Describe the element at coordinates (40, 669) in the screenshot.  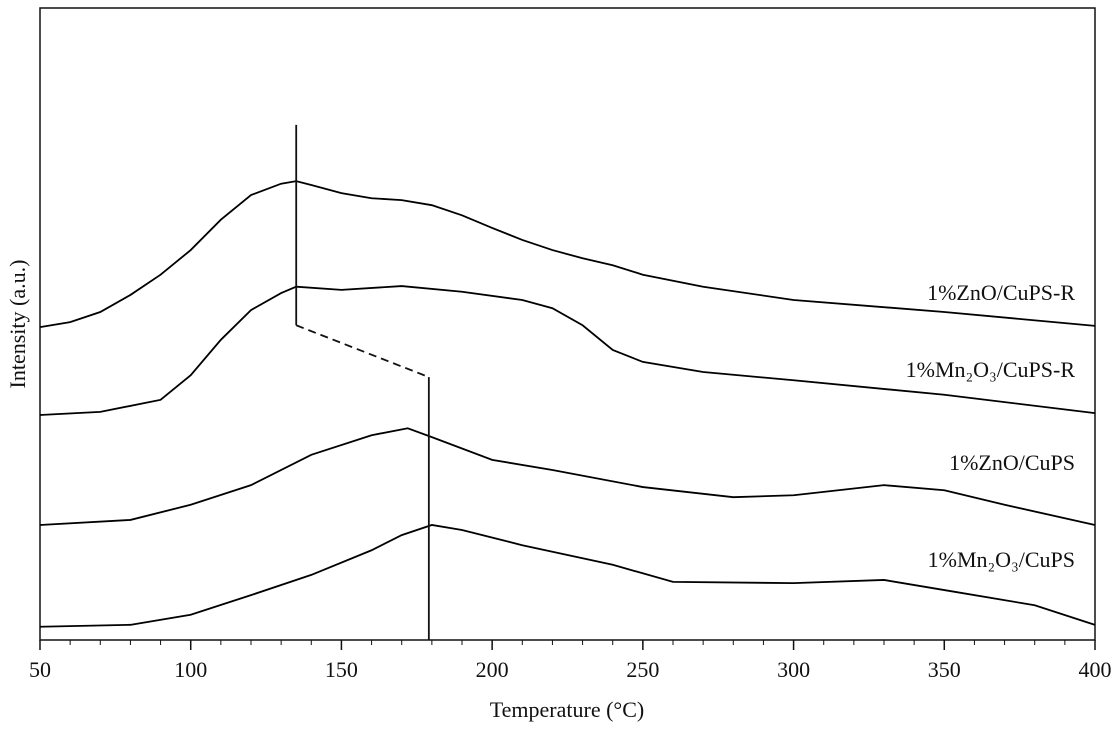
I see `x-tick-label: 50` at that location.